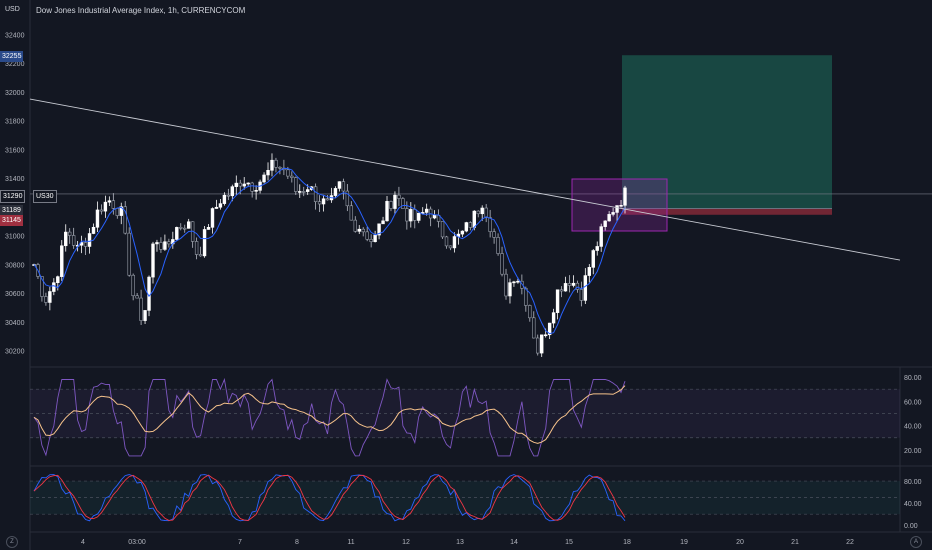 The height and width of the screenshot is (550, 932). I want to click on price-tick-label: 30800, so click(15, 265).